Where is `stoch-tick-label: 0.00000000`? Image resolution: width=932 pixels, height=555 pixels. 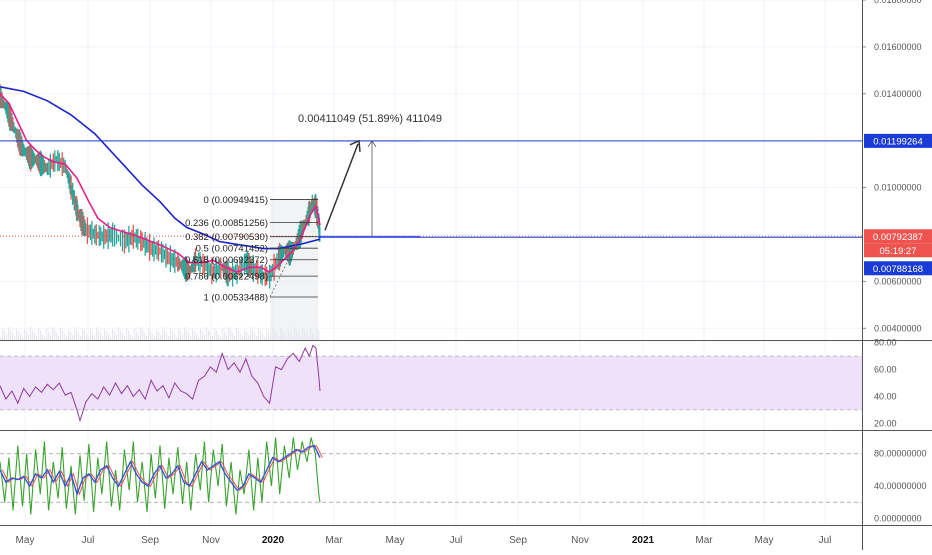
stoch-tick-label: 0.00000000 is located at coordinates (898, 519).